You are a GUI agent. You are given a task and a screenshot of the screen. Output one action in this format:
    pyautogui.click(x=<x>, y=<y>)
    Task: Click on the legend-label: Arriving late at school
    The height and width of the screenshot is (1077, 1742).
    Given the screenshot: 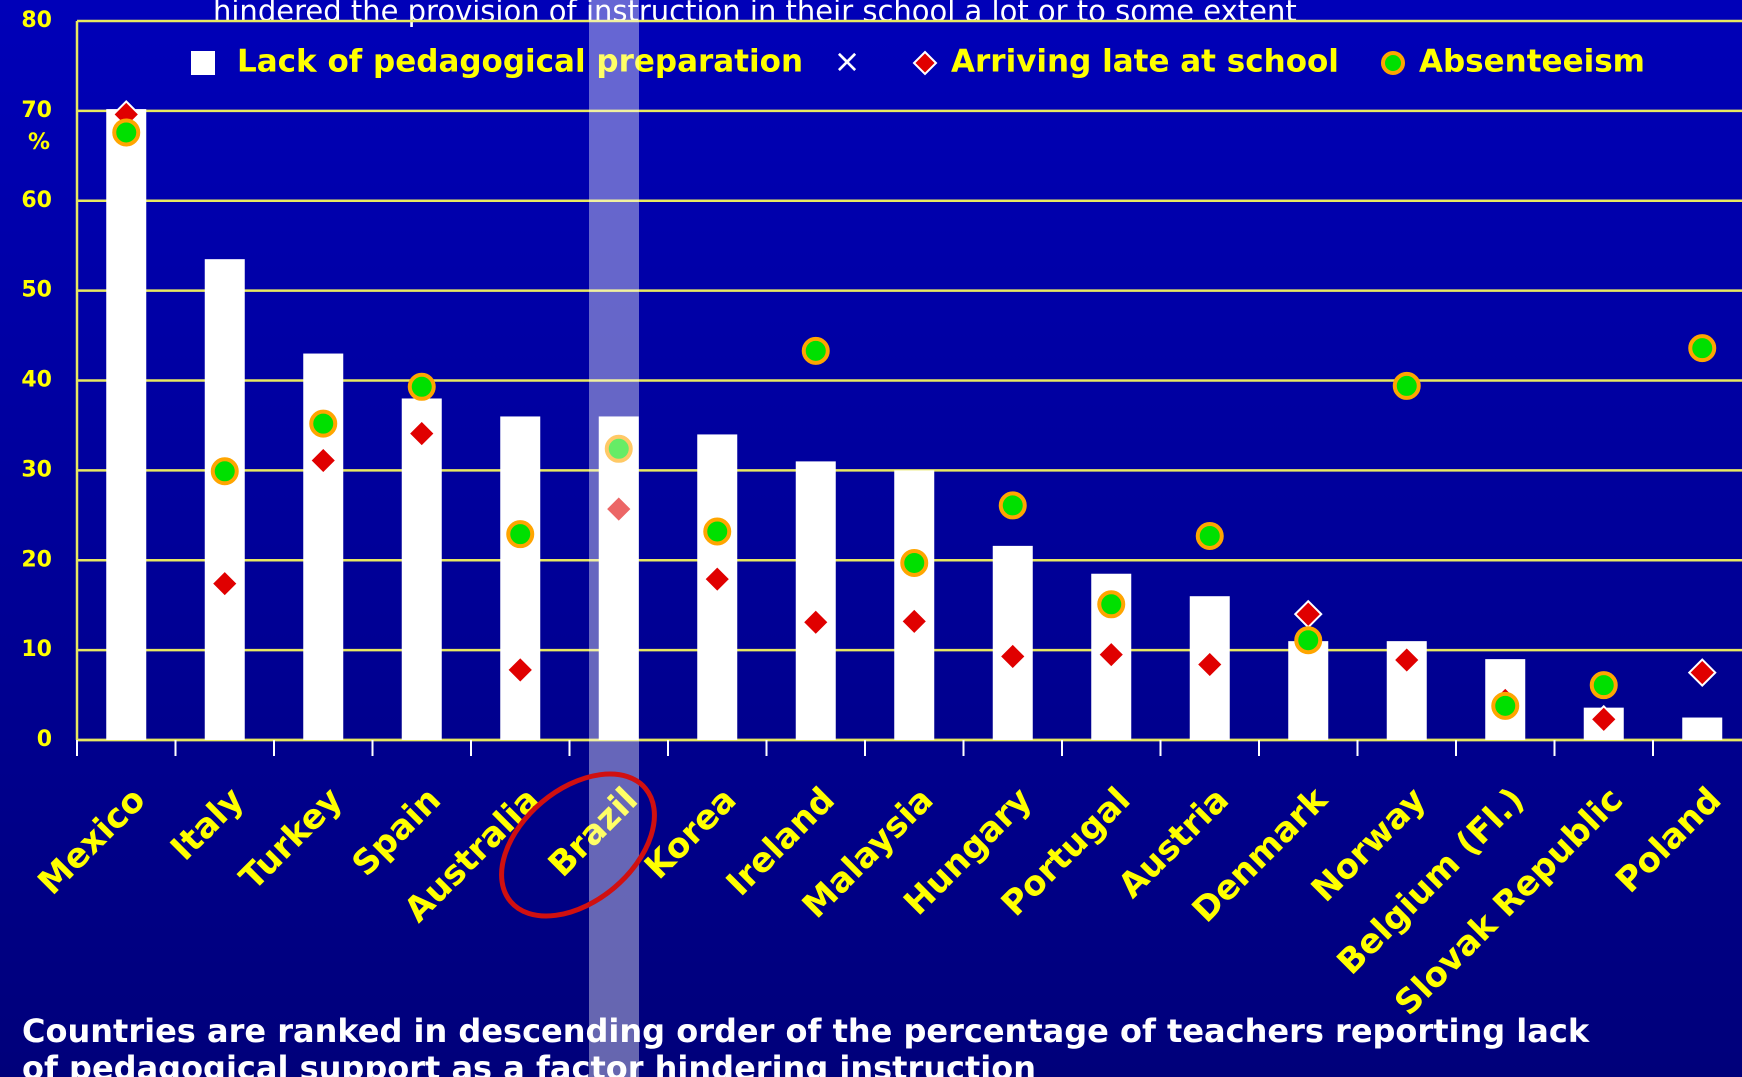 What is the action you would take?
    pyautogui.click(x=1145, y=62)
    